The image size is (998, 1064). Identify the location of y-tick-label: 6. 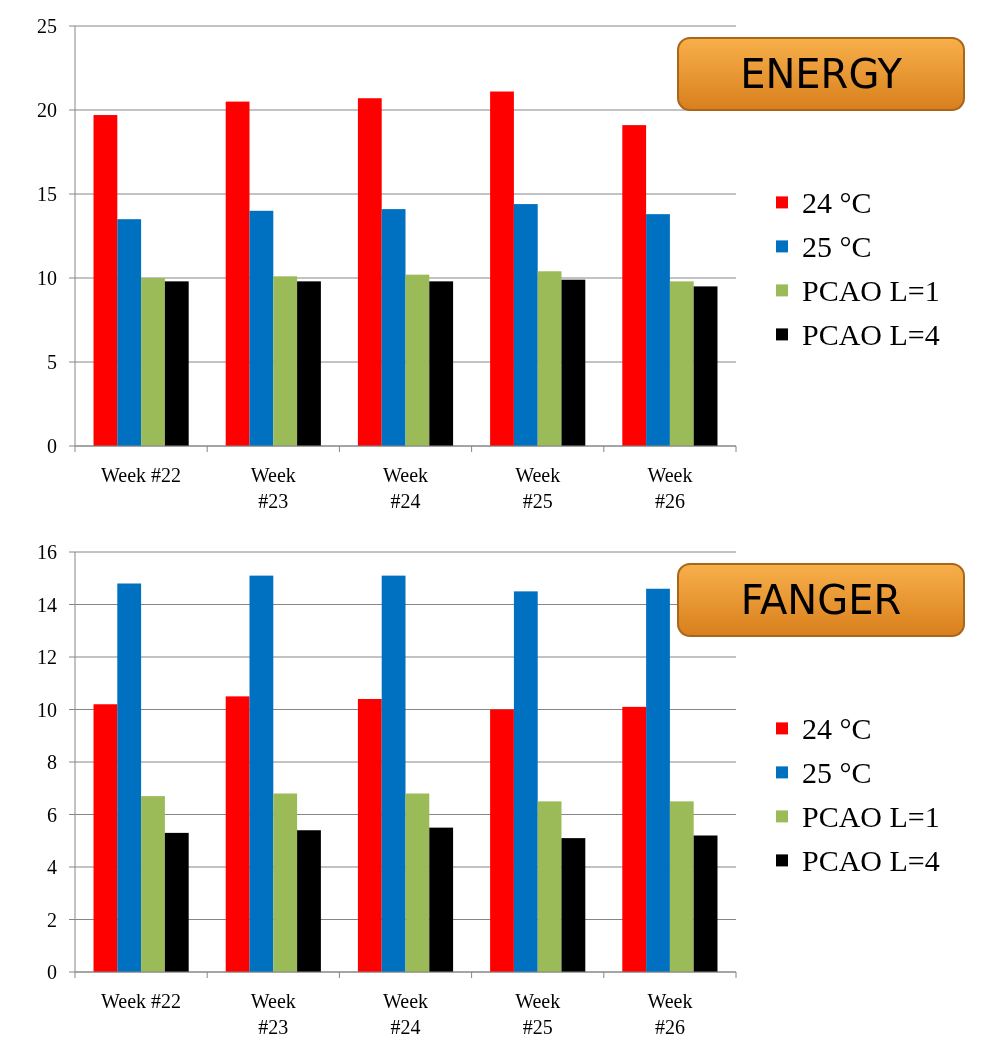
(52, 814).